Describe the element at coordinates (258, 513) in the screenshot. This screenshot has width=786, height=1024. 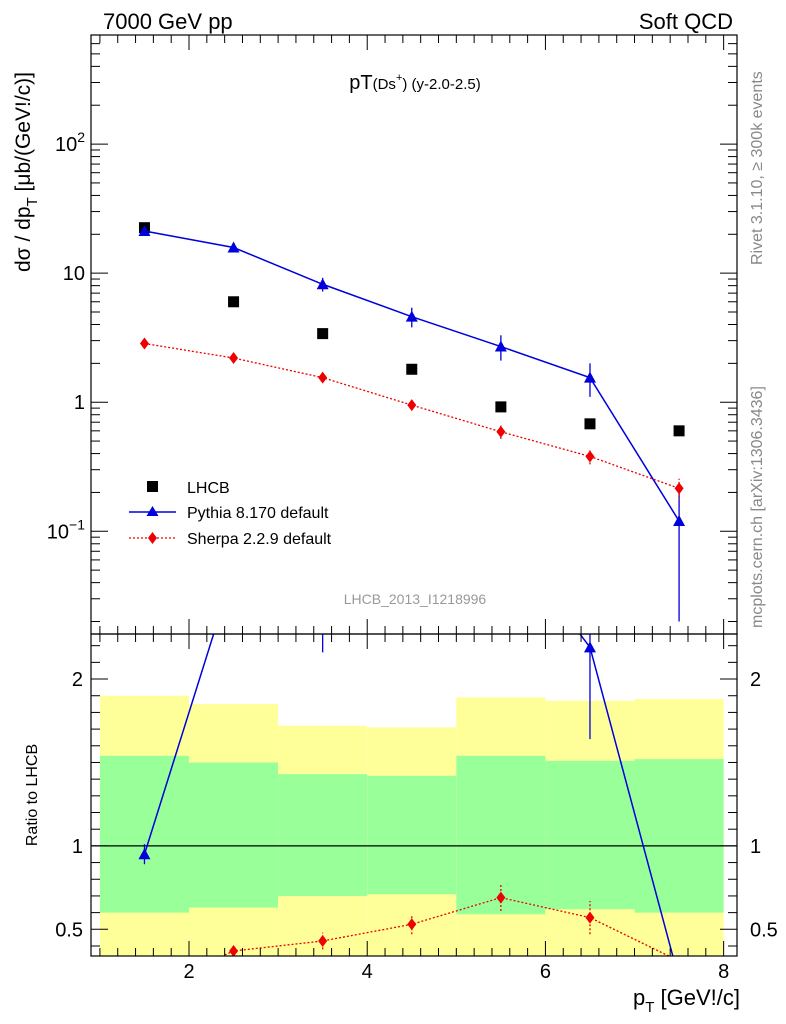
I see `legend-label-pythia: Pythia 8.170 default` at that location.